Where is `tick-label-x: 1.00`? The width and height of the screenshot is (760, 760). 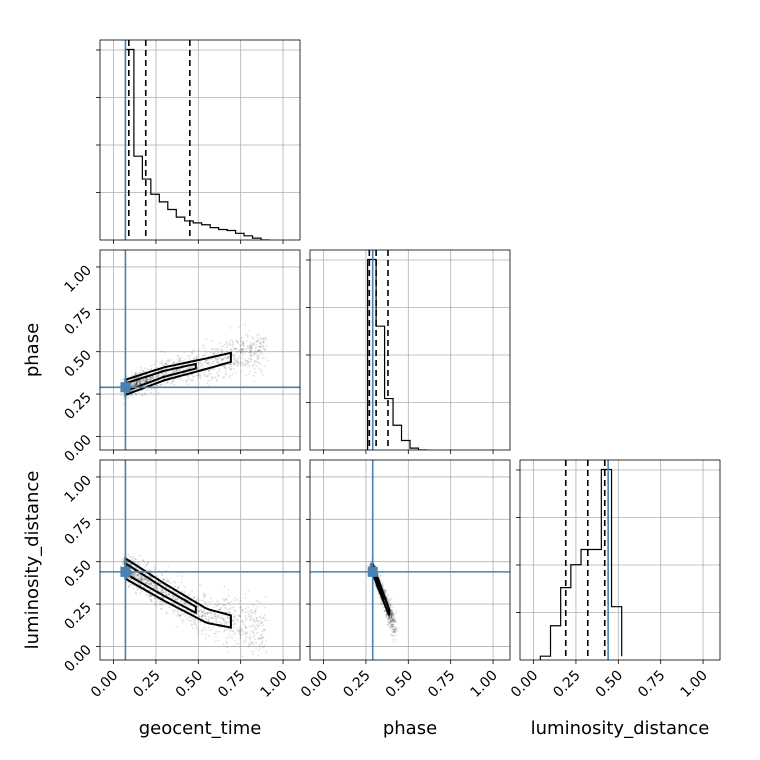 tick-label-x: 1.00 is located at coordinates (694, 684).